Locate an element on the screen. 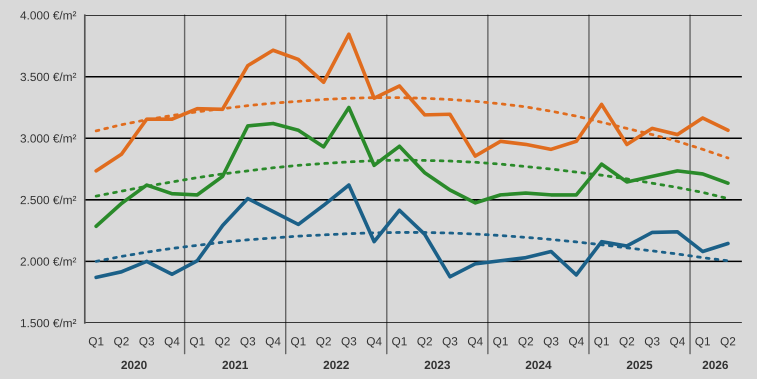 This screenshot has width=757, height=379. text: 2024 is located at coordinates (539, 365).